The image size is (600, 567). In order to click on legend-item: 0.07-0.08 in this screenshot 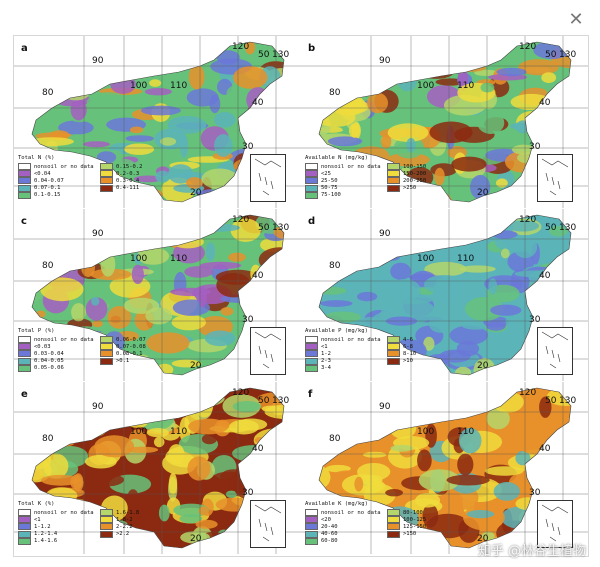, I will do `click(141, 347)`.